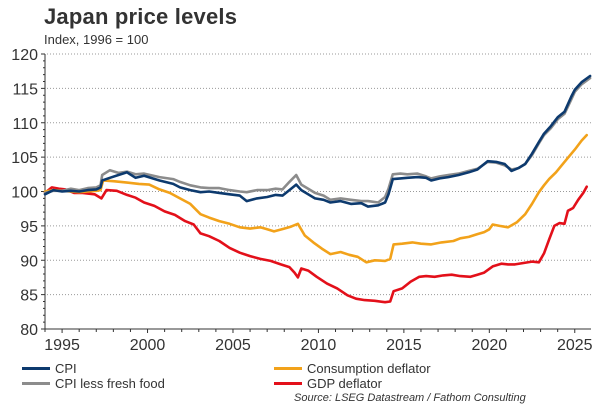 This screenshot has height=410, width=615. What do you see at coordinates (369, 368) in the screenshot?
I see `legend-label-consumption-deflator: Consumption deflator` at bounding box center [369, 368].